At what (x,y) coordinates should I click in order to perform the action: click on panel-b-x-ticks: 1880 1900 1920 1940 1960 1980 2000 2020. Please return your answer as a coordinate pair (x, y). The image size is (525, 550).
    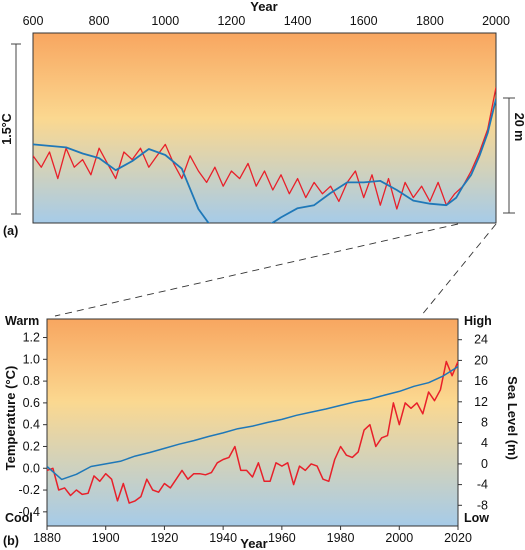
    Looking at the image, I should click on (252, 535).